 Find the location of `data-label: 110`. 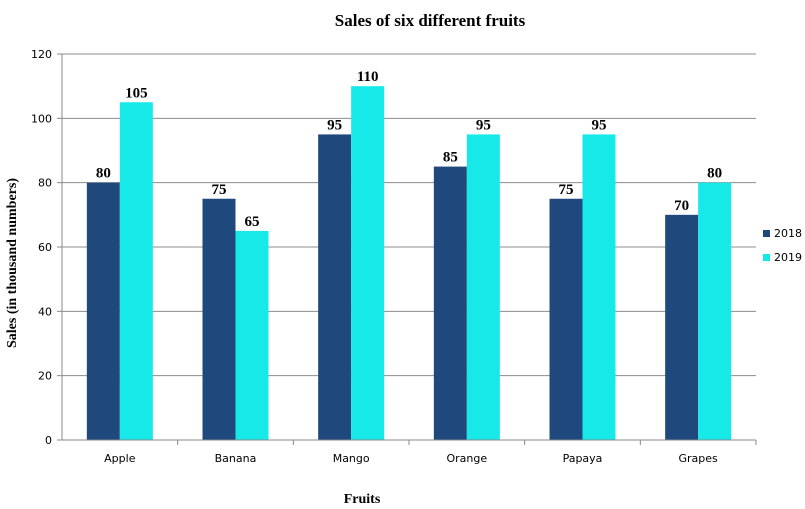

data-label: 110 is located at coordinates (368, 77).